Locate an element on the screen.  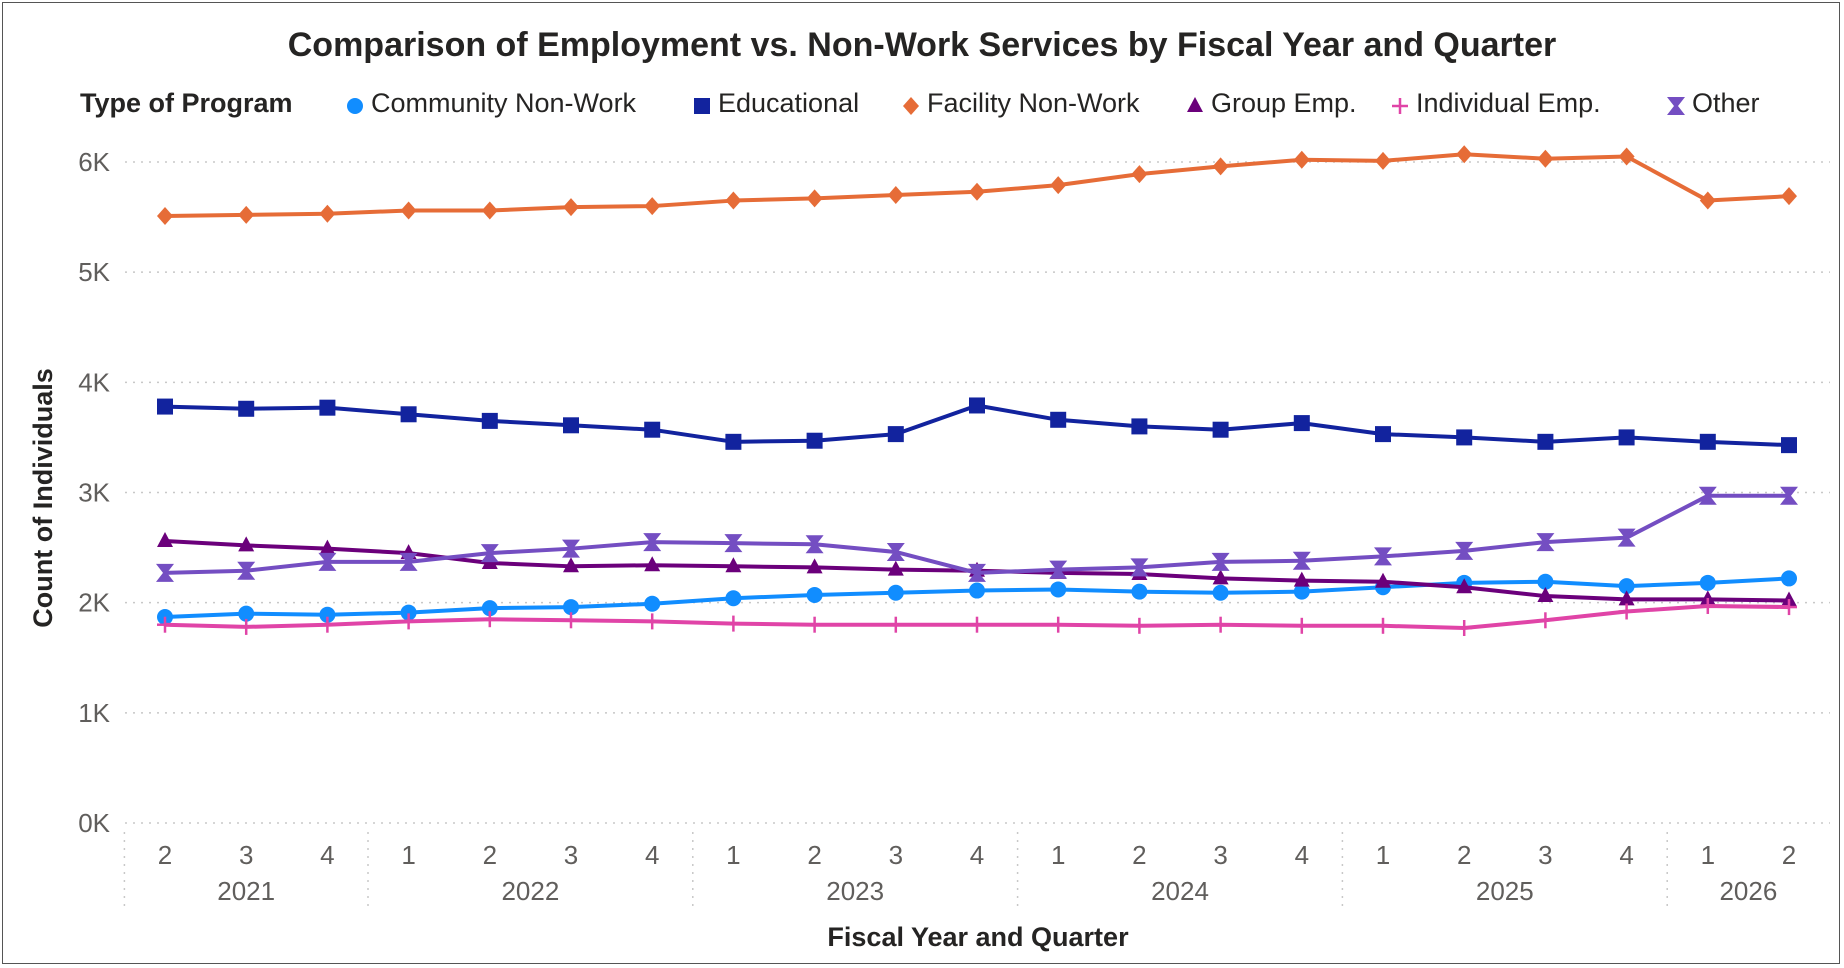
y-tick-label: 1K is located at coordinates (94, 713).